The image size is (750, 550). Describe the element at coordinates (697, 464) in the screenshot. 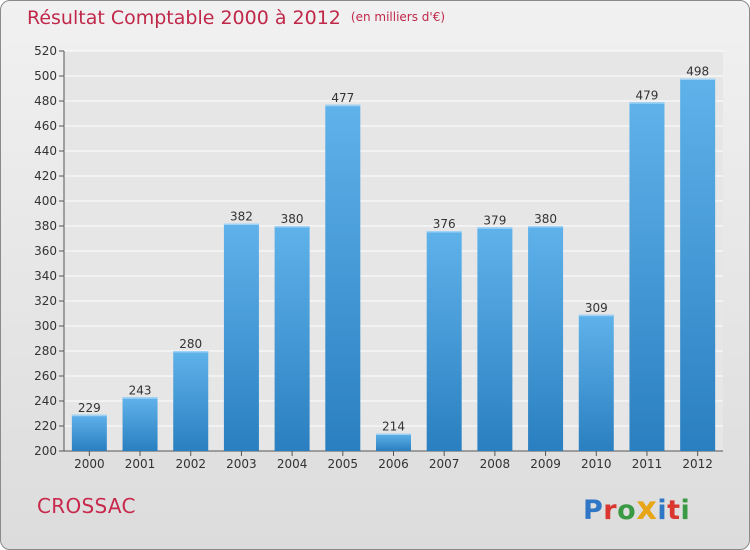

I see `x-tick-label: 2012` at that location.